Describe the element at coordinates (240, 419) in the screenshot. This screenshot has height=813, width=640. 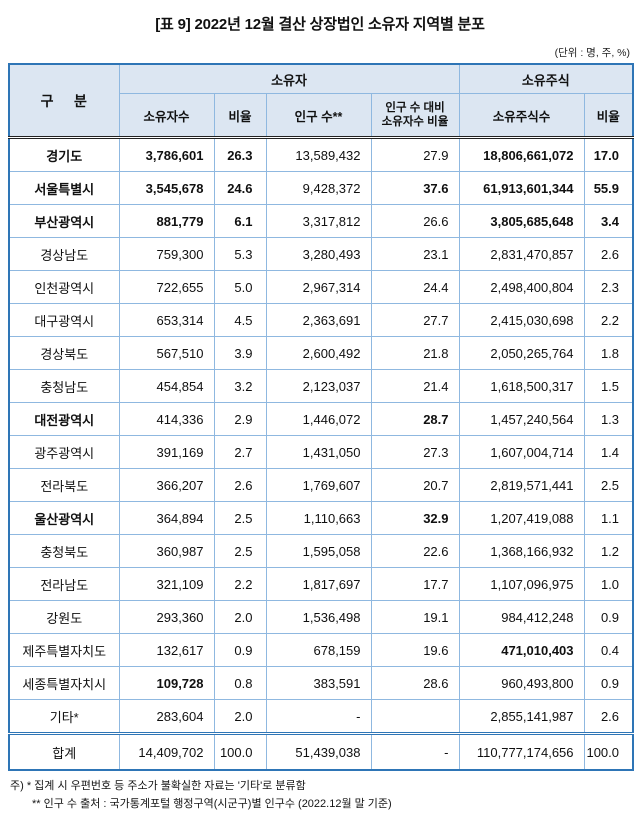
I see `cell-owner-ratio: 2.9` at that location.